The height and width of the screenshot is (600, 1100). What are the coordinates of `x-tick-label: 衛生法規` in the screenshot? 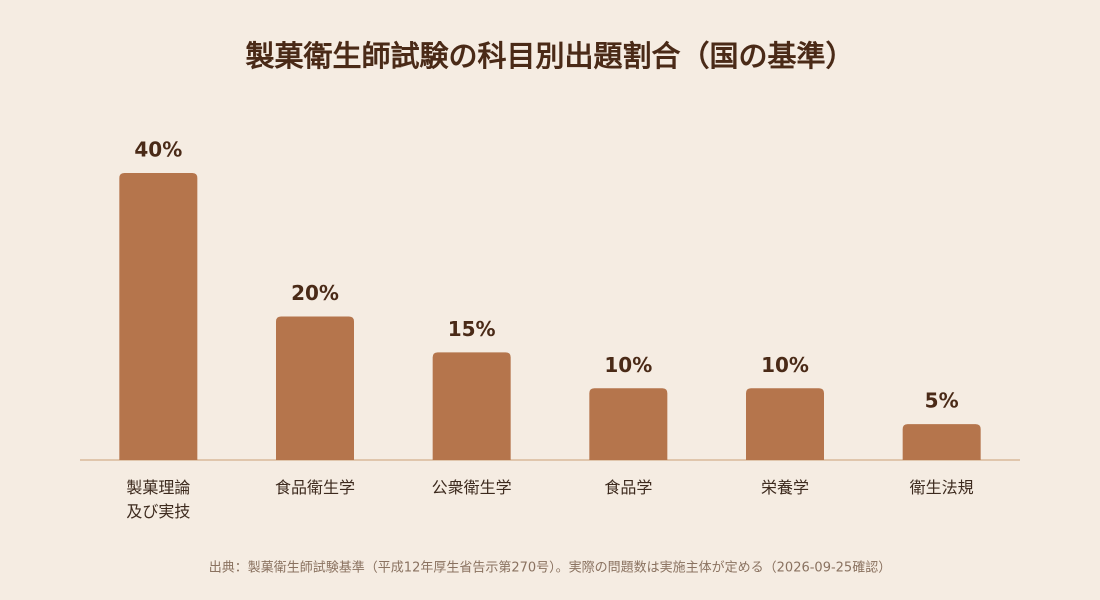 It's located at (942, 487).